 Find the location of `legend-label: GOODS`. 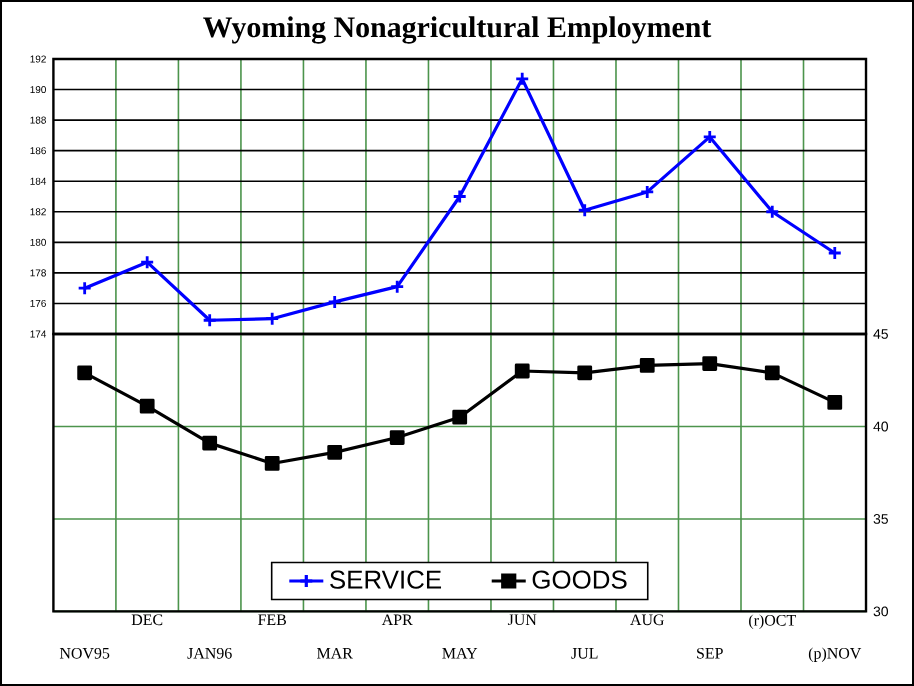

legend-label: GOODS is located at coordinates (579, 579).